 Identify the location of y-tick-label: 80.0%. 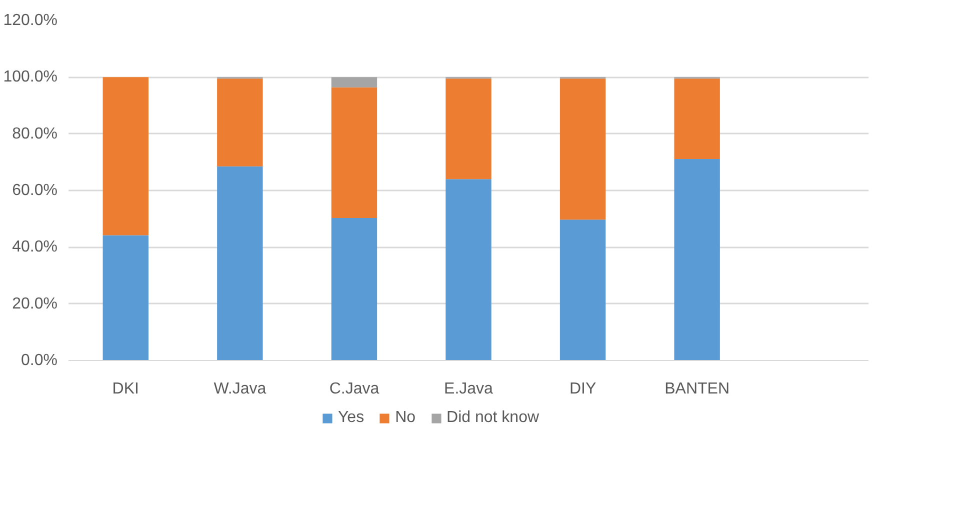
(35, 133).